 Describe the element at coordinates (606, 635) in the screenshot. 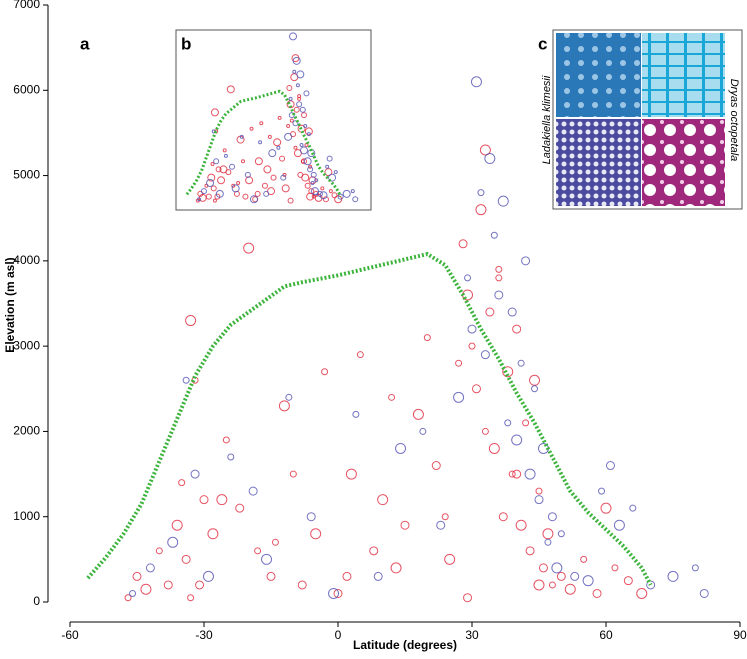

I see `x-tick-label: 60` at that location.